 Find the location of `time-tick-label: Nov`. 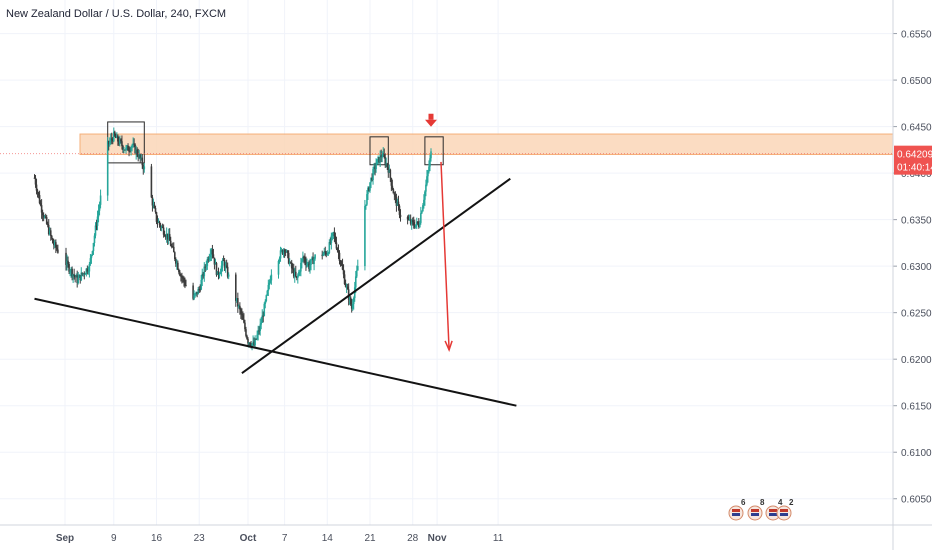

time-tick-label: Nov is located at coordinates (437, 538).